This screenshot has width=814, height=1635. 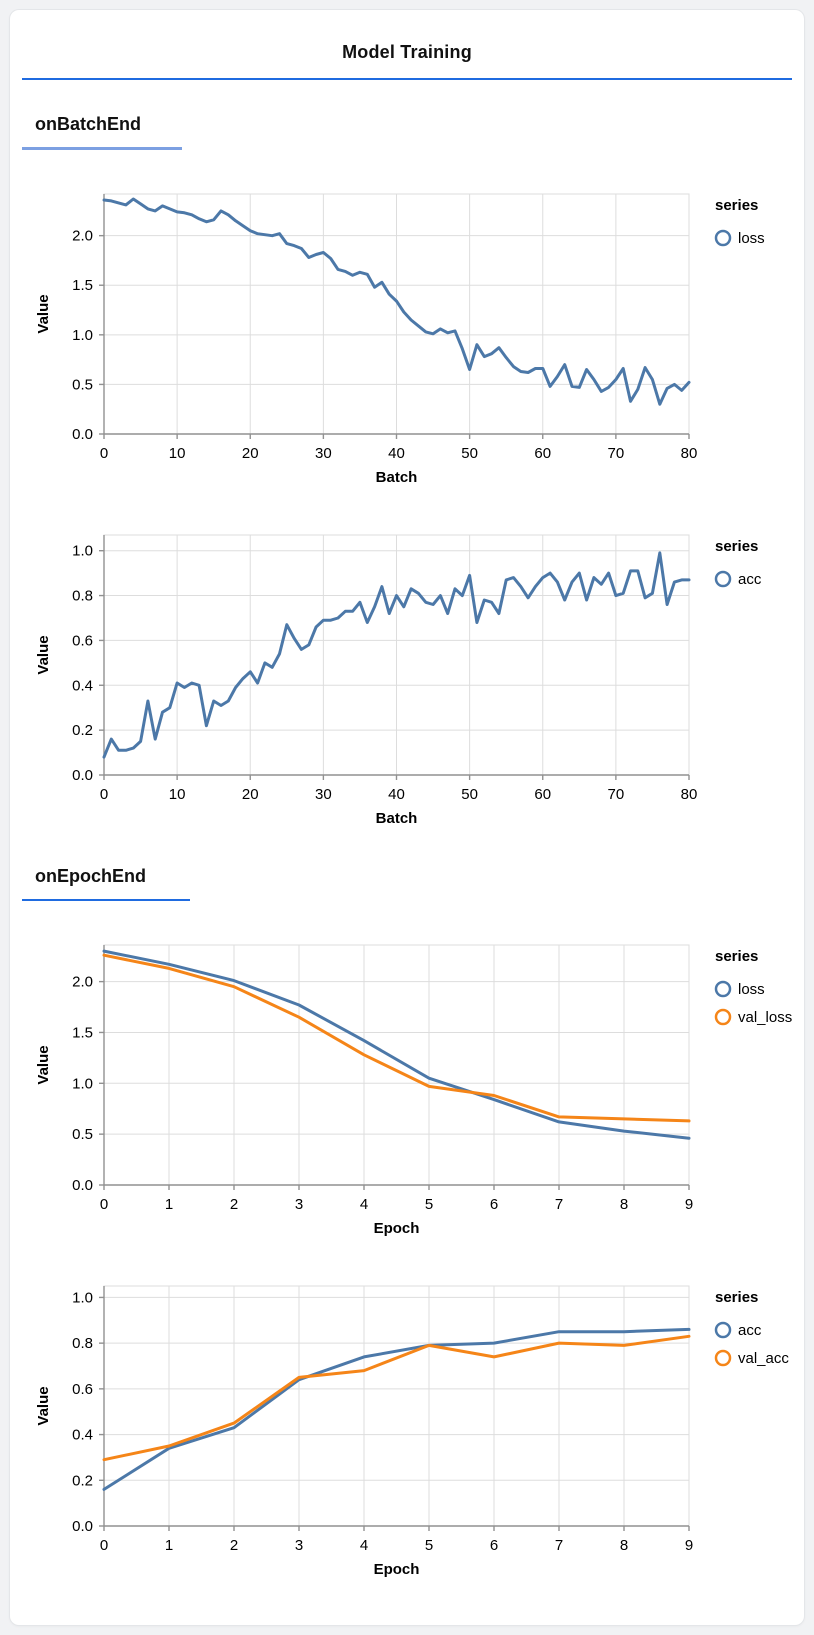 What do you see at coordinates (689, 794) in the screenshot?
I see `x-tick-label: 80` at bounding box center [689, 794].